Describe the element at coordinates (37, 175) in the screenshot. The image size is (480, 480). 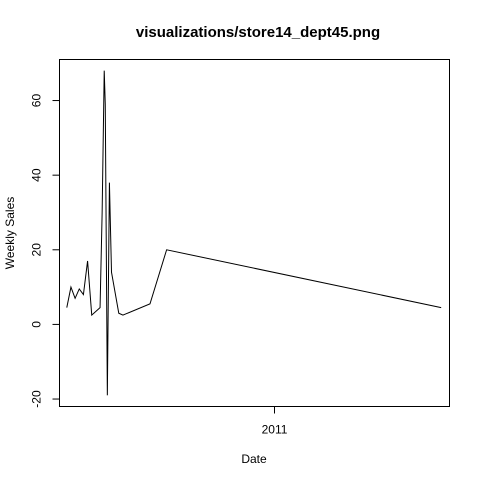
I see `y-tick-label: 40` at that location.